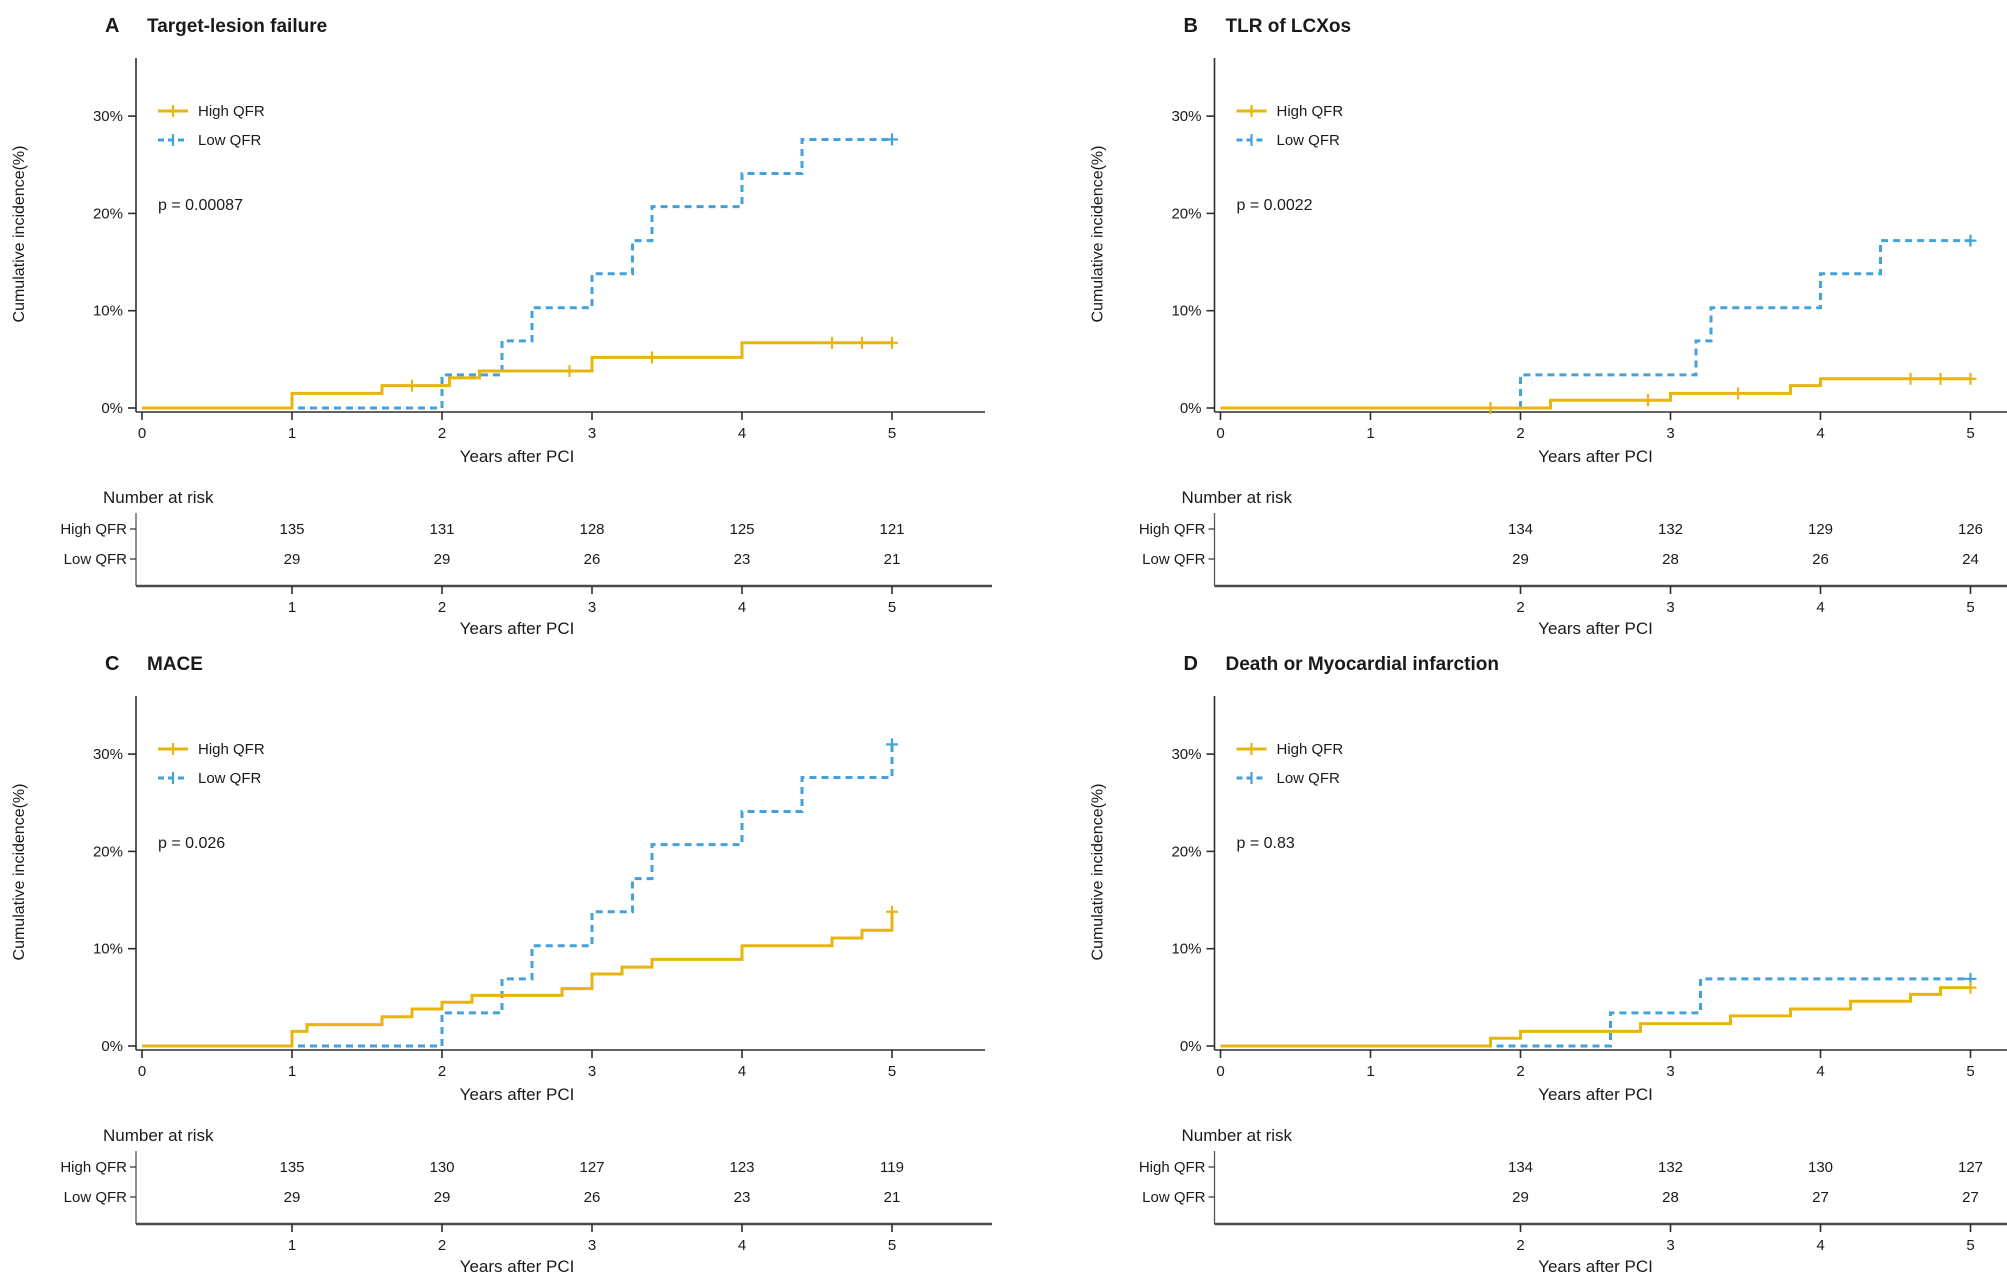  I want to click on risk-count: 121, so click(891, 529).